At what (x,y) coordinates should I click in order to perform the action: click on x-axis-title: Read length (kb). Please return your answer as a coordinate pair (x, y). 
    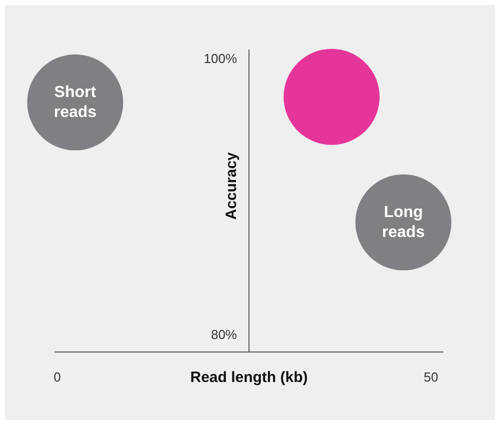
    Looking at the image, I should click on (249, 377).